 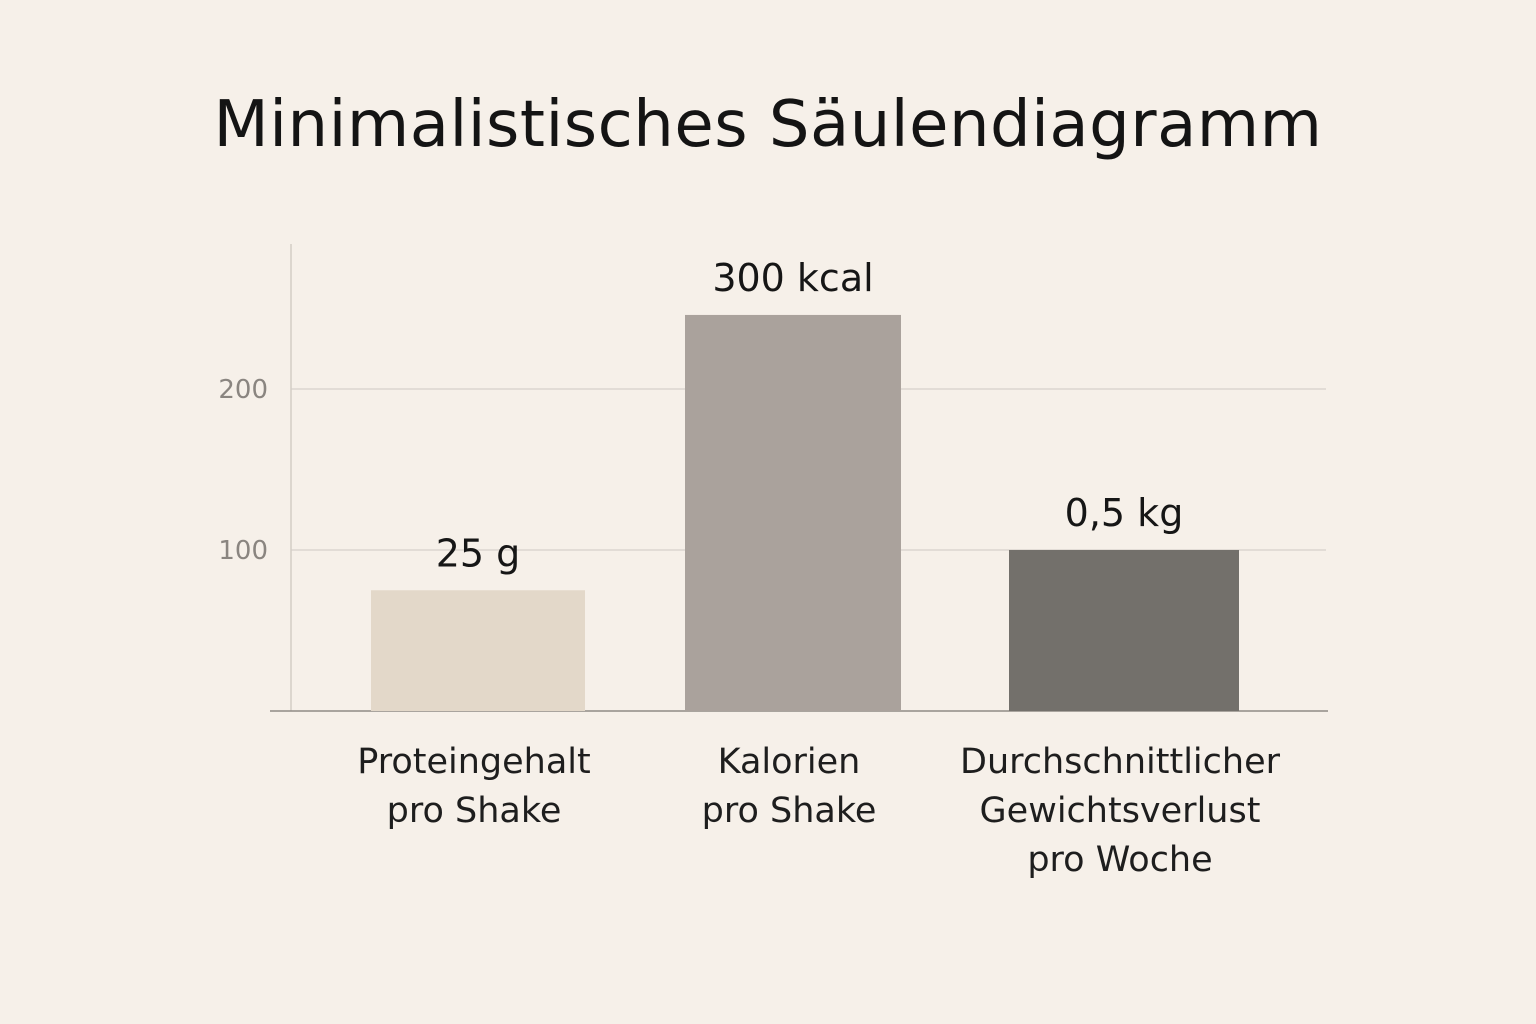 I want to click on category-label-1: Proteingehalt pro Shake, so click(x=474, y=786).